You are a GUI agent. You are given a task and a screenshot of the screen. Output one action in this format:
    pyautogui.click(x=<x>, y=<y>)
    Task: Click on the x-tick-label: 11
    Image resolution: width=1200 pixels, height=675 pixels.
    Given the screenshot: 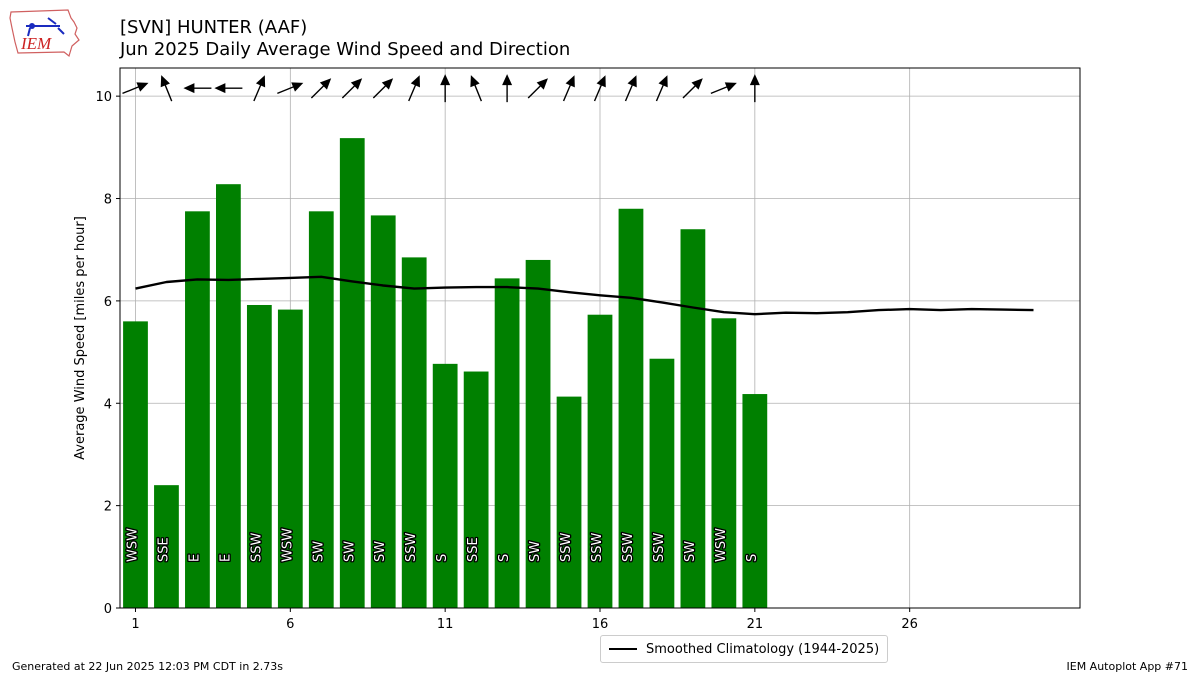 What is the action you would take?
    pyautogui.click(x=445, y=624)
    